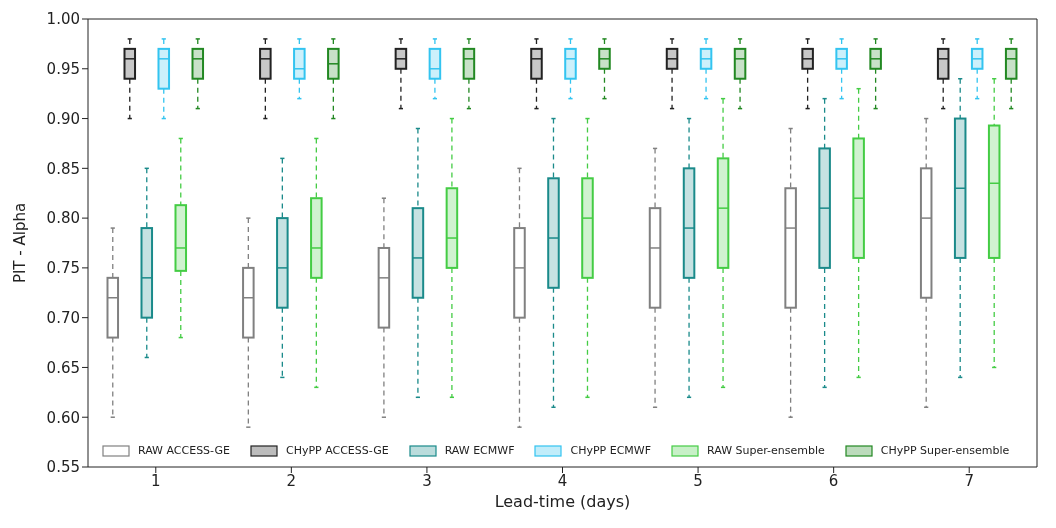  What do you see at coordinates (610, 450) in the screenshot?
I see `legend-label: CHyPP ECMWF` at bounding box center [610, 450].